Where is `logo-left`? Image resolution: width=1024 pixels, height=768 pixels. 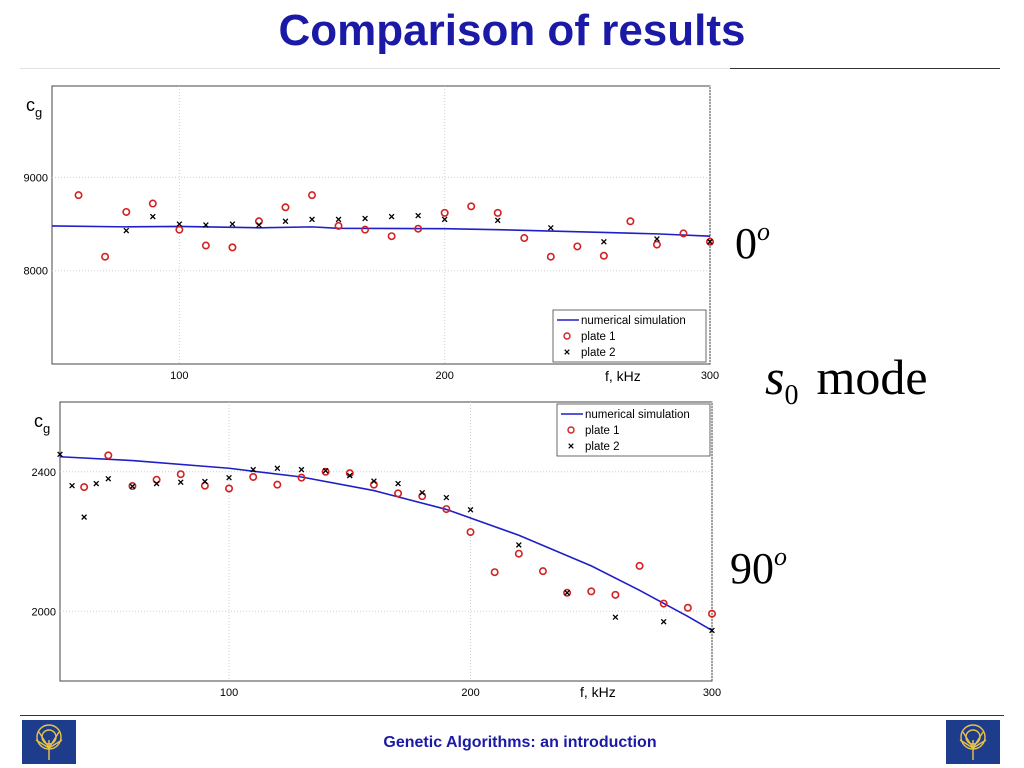 logo-left is located at coordinates (49, 742).